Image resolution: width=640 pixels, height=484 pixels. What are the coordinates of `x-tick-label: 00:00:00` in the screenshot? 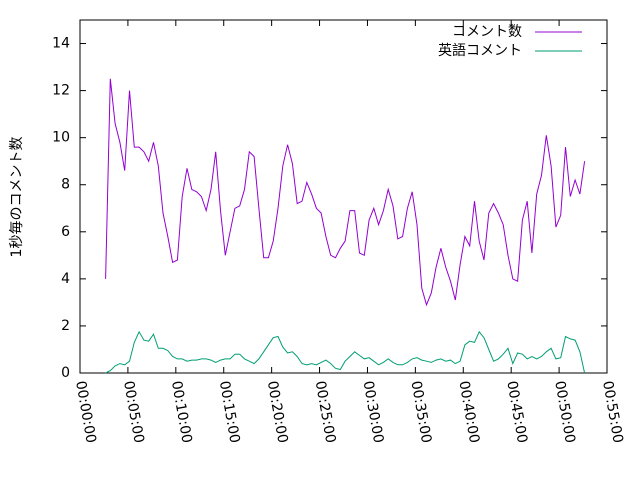 It's located at (85, 412).